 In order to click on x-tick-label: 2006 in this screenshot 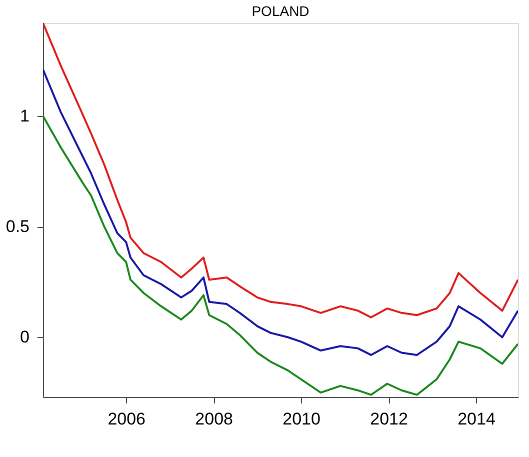, I will do `click(127, 419)`.